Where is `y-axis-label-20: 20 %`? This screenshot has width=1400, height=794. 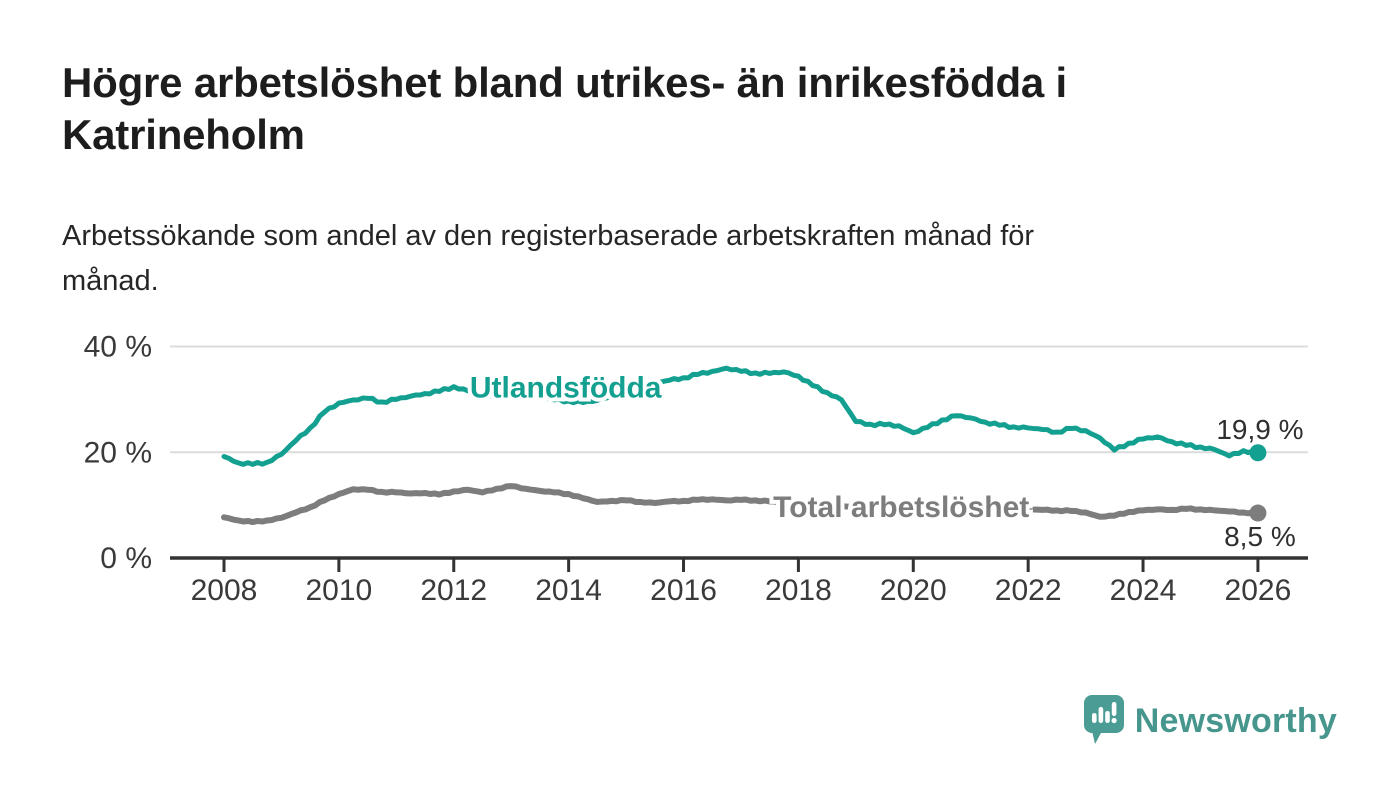
y-axis-label-20: 20 % is located at coordinates (118, 452).